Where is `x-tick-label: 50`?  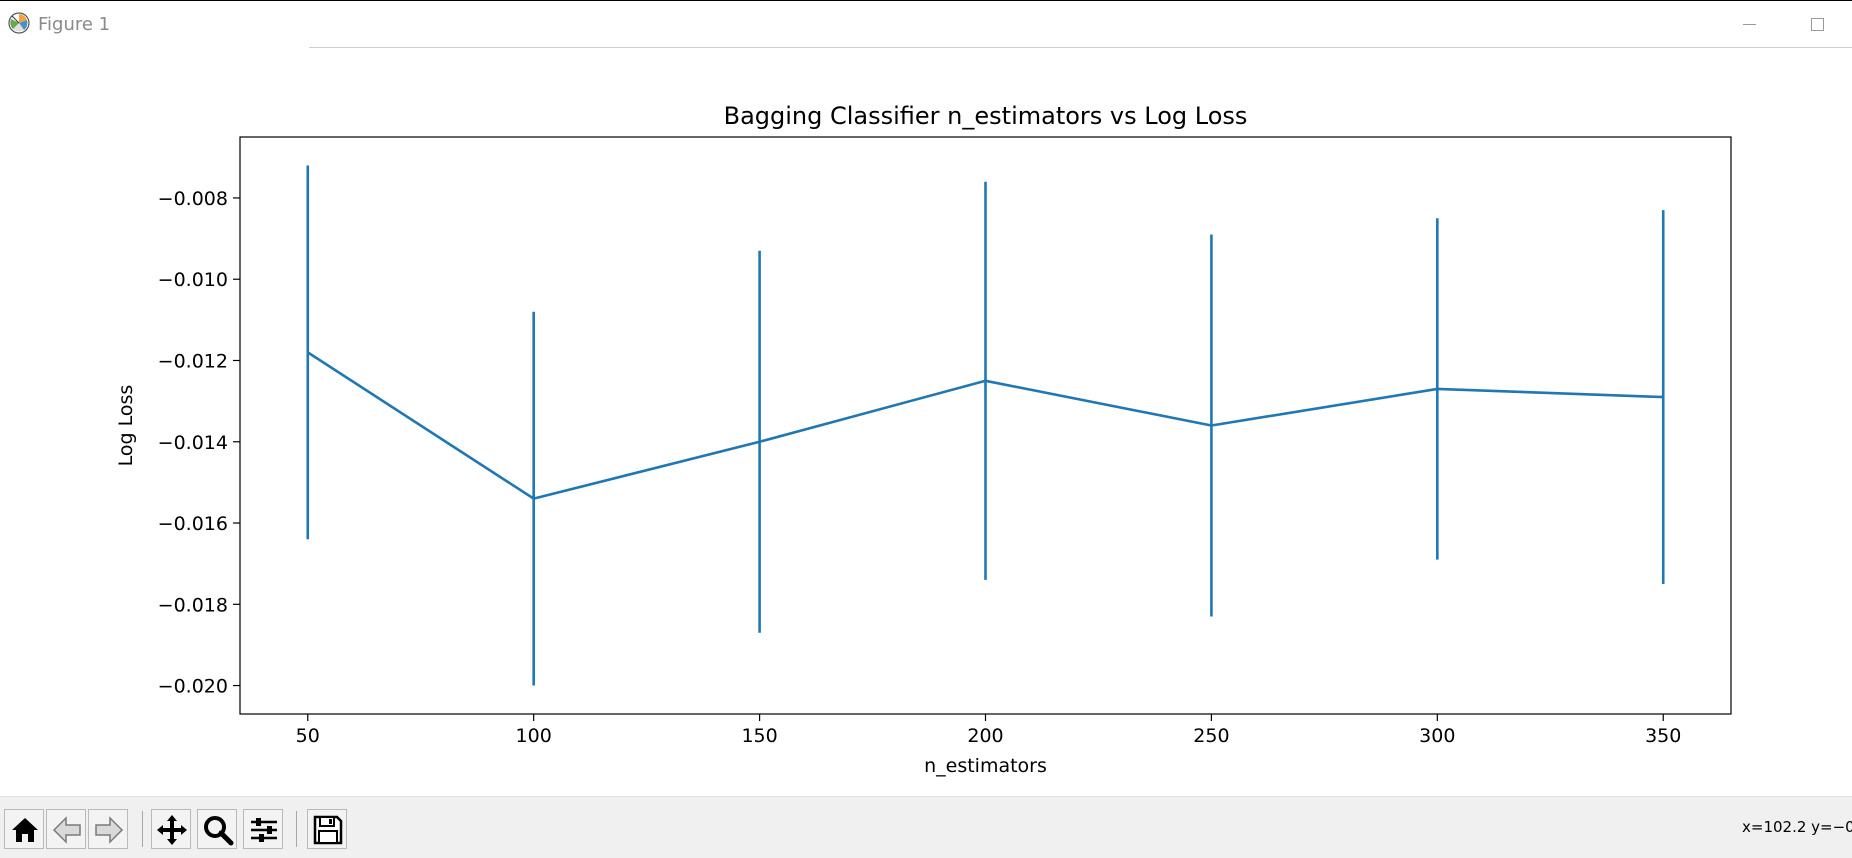 x-tick-label: 50 is located at coordinates (308, 736).